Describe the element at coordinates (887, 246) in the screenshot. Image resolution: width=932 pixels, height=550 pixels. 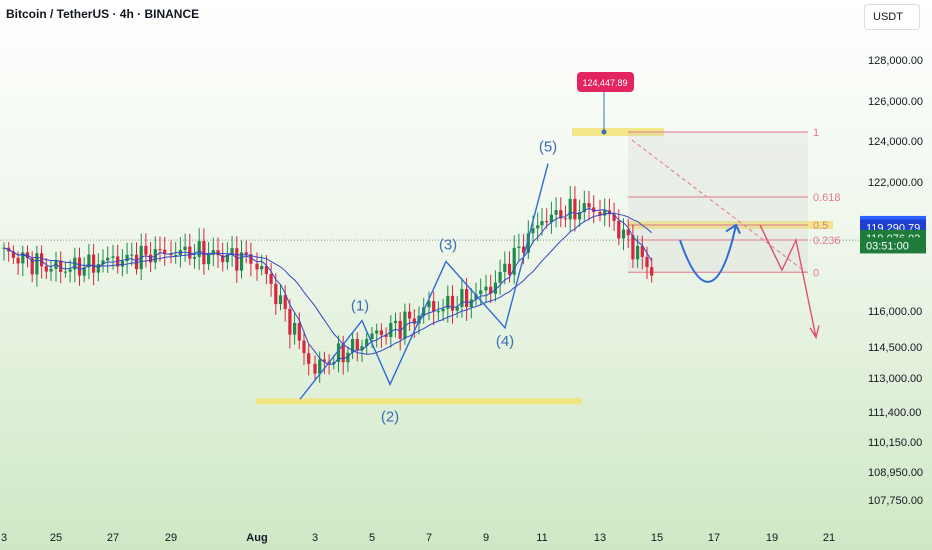
I see `price-tag: 03:51:00` at that location.